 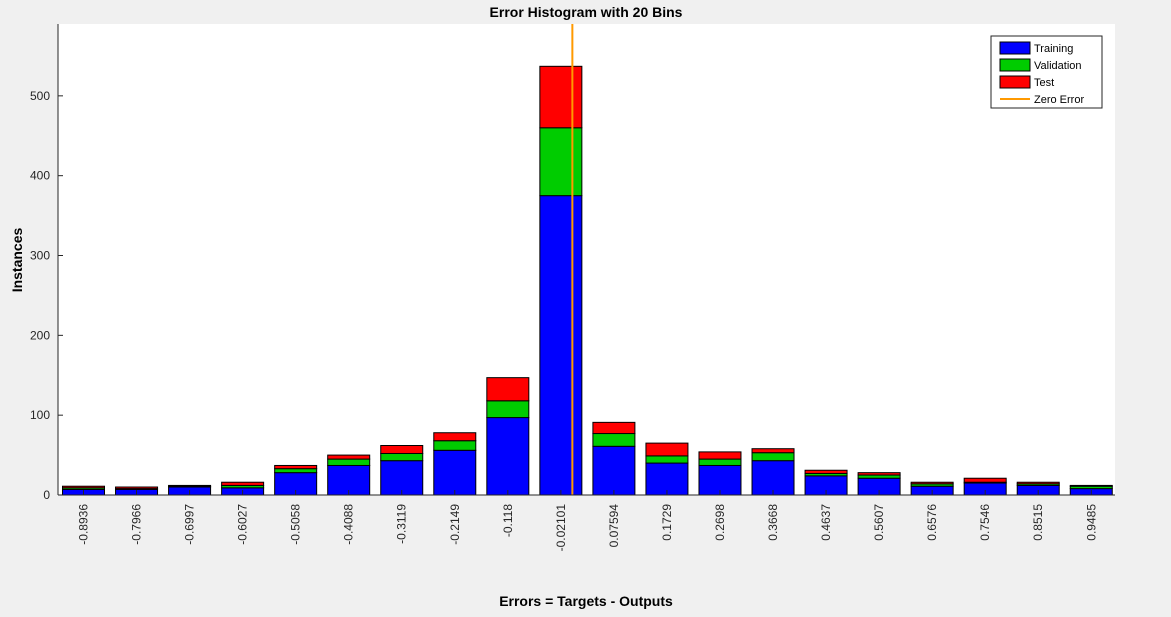 I want to click on x-tick-label: 0.07594, so click(x=614, y=526).